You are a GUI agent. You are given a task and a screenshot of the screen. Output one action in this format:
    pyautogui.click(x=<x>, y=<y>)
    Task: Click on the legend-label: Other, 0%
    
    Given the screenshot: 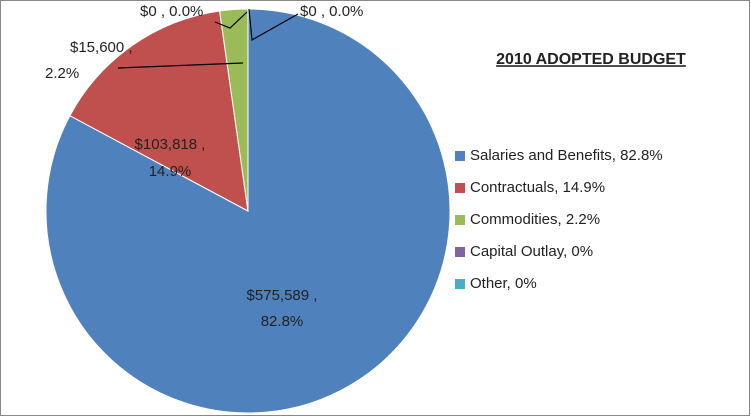 What is the action you would take?
    pyautogui.click(x=503, y=283)
    